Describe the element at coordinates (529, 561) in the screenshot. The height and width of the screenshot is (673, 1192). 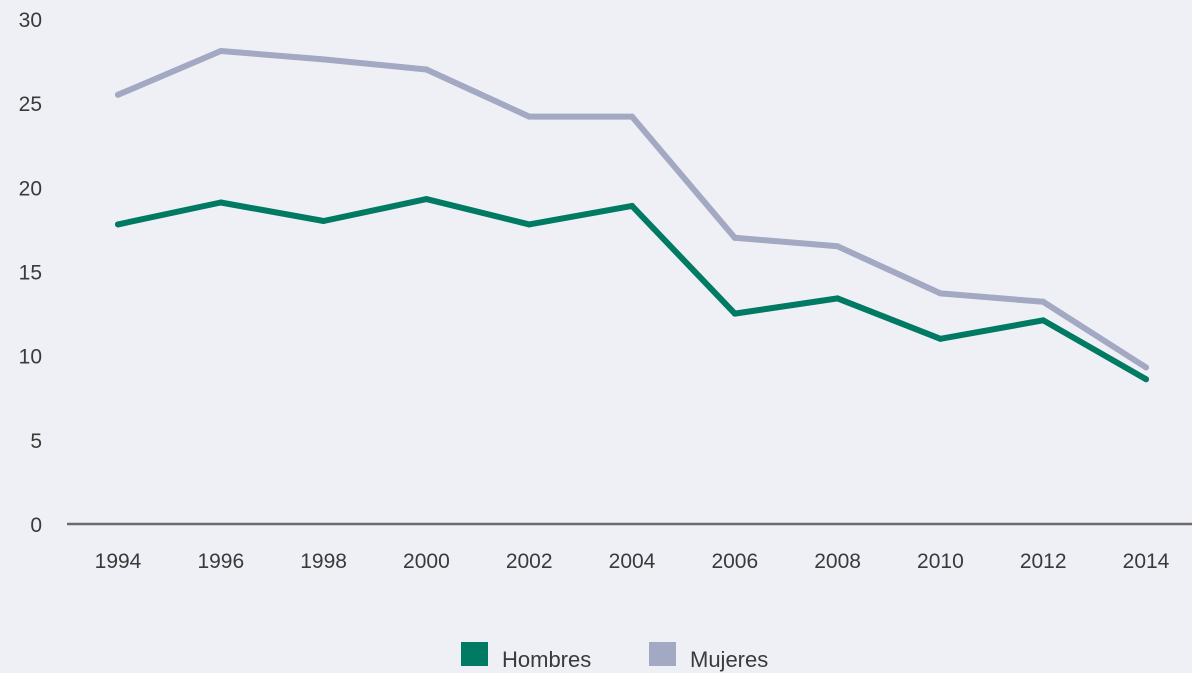
I see `x-tick-label: 2002` at that location.